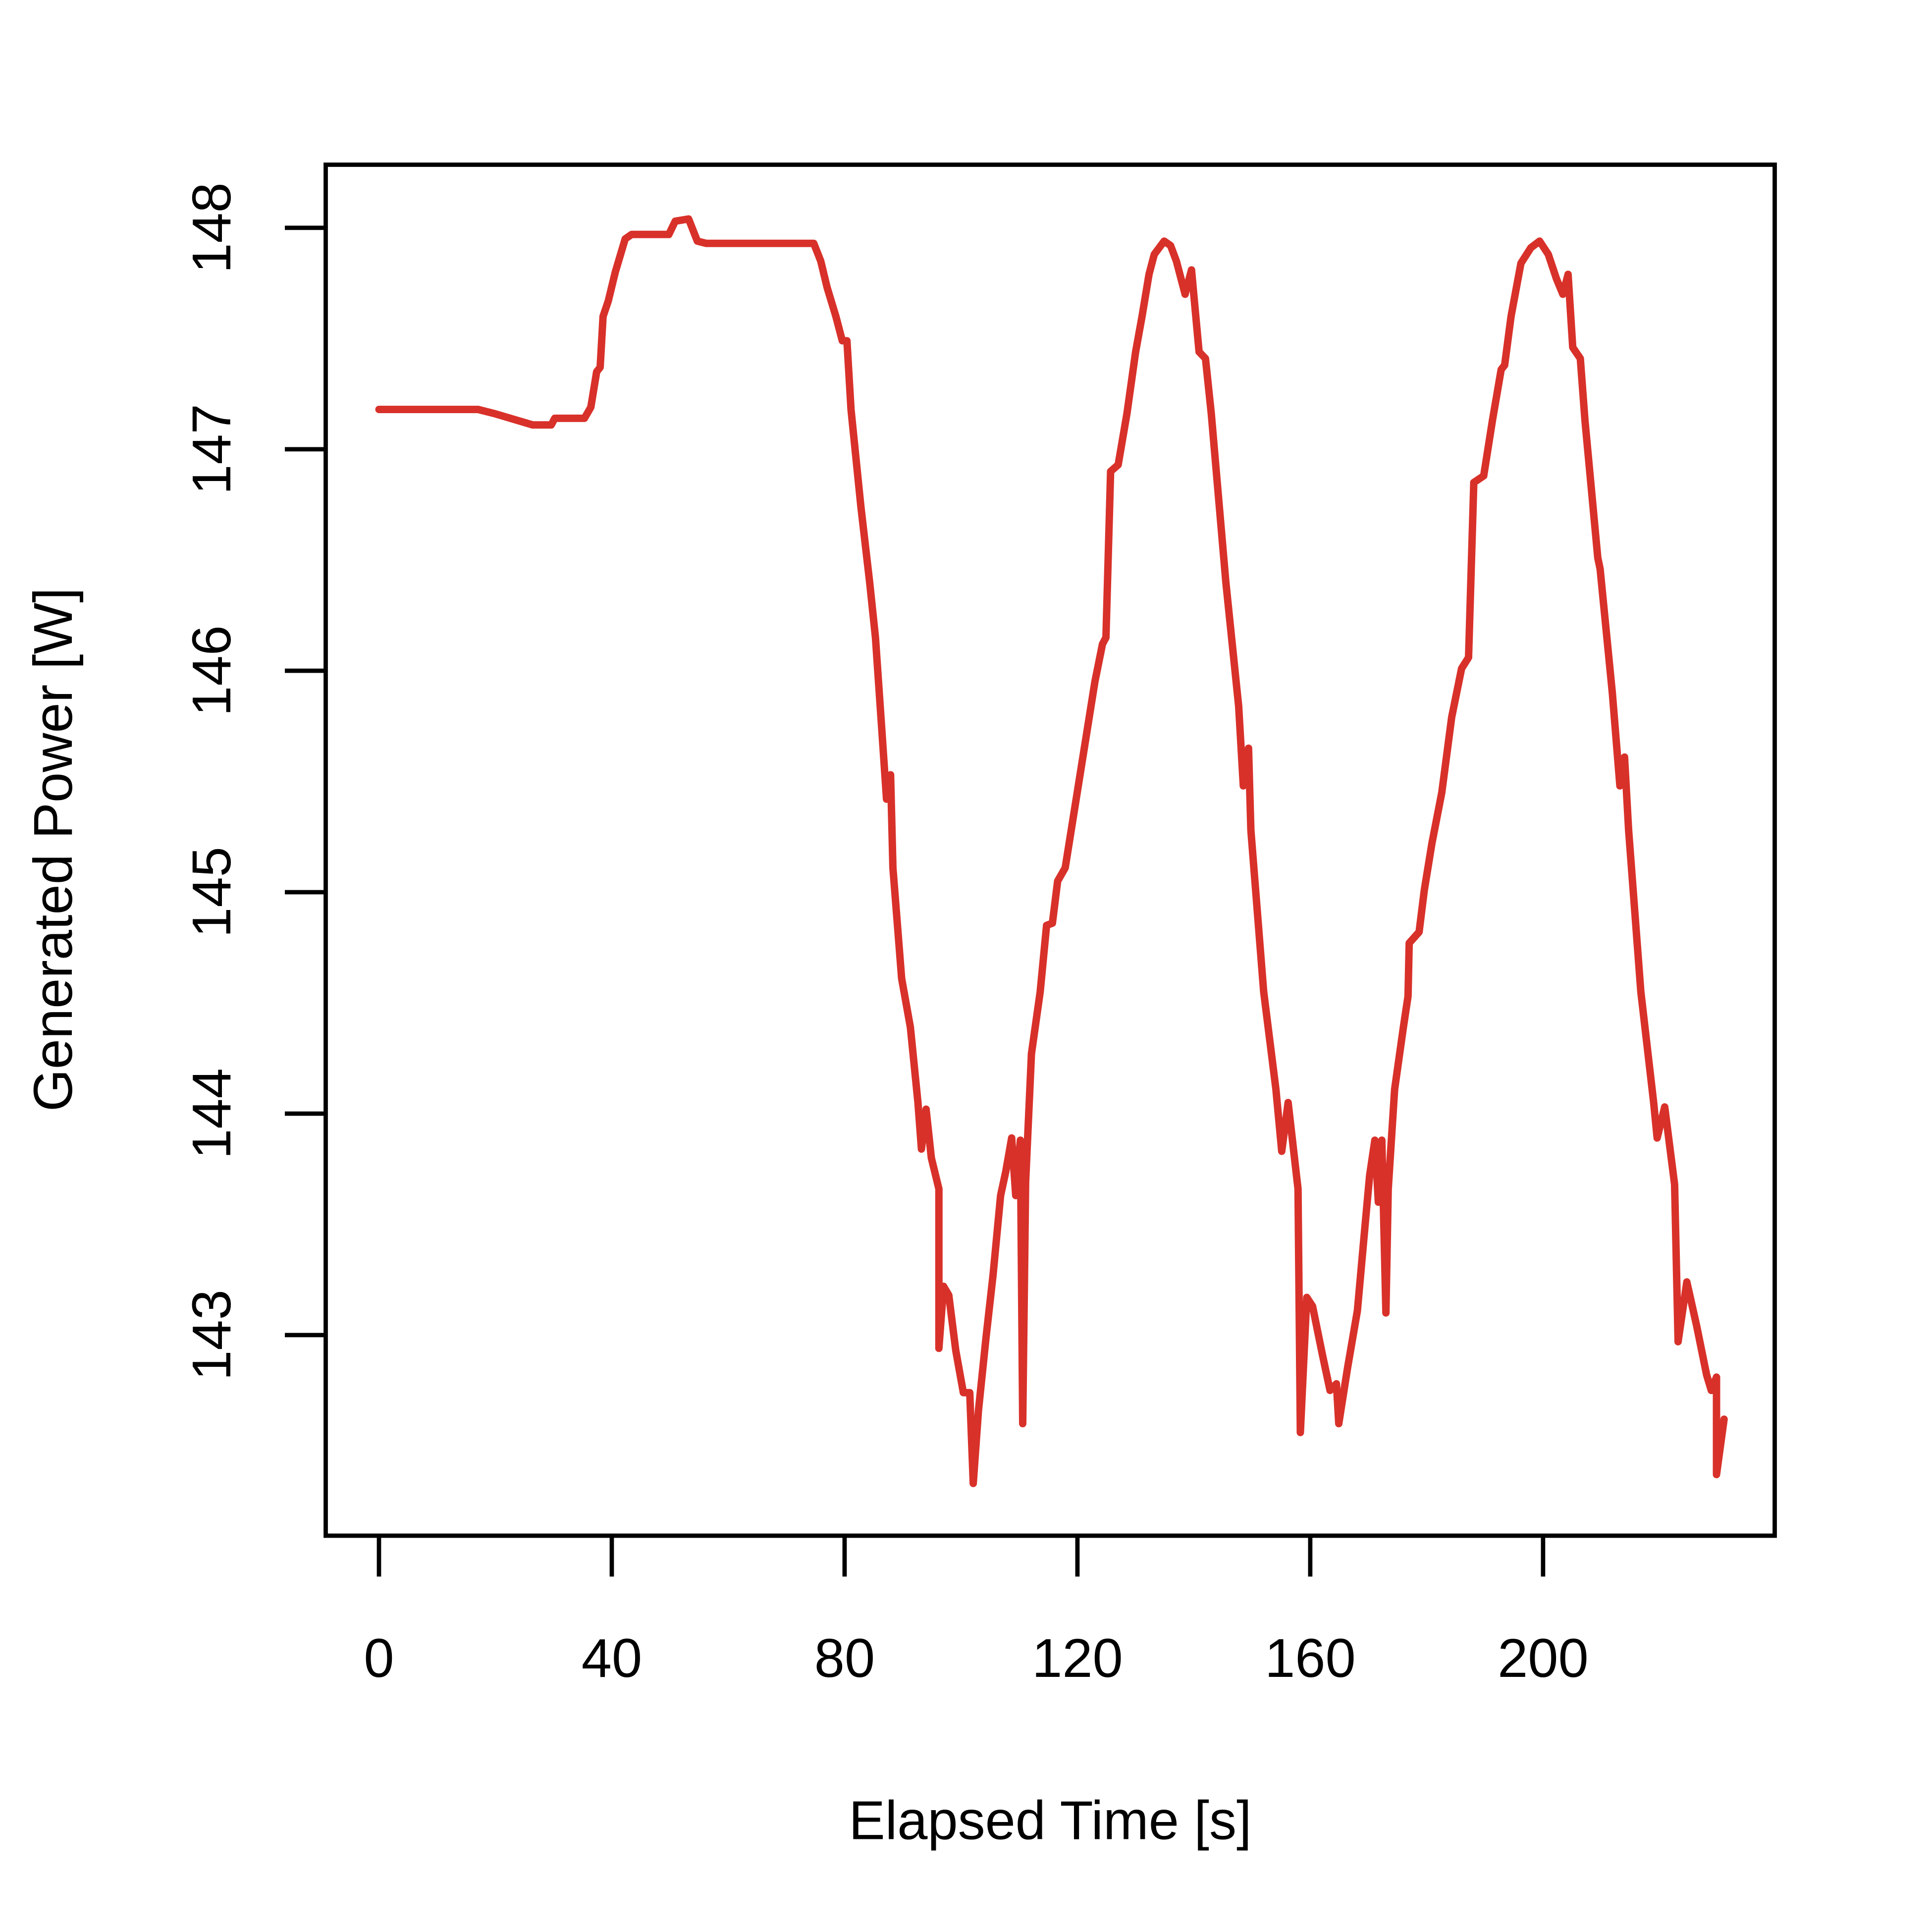  What do you see at coordinates (212, 1113) in the screenshot?
I see `y-tick-label: 144` at bounding box center [212, 1113].